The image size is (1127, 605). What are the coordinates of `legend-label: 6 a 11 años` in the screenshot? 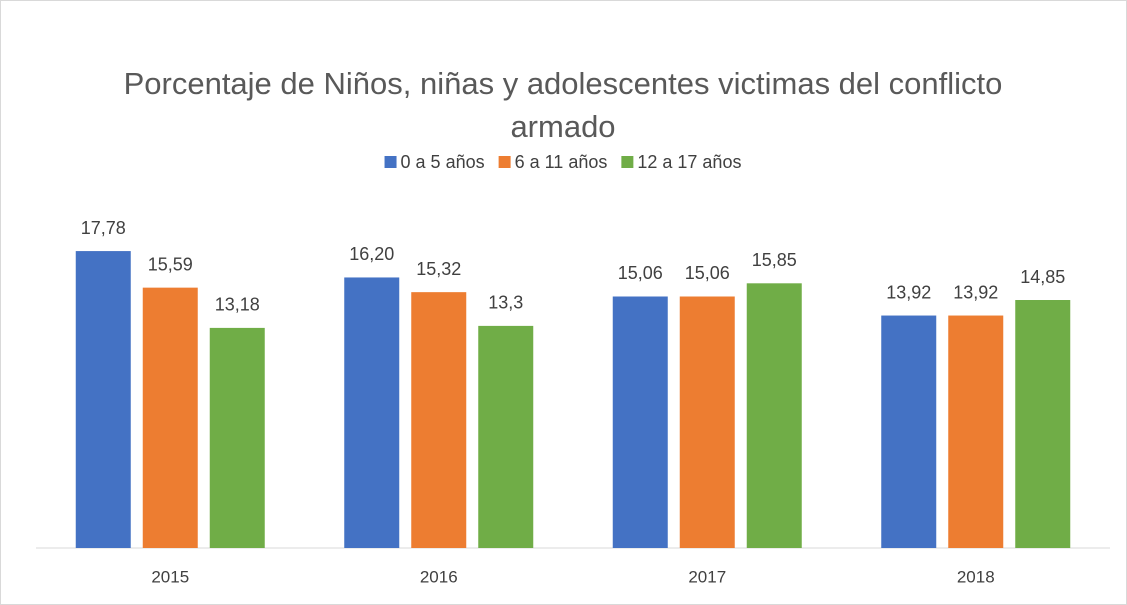 It's located at (561, 162).